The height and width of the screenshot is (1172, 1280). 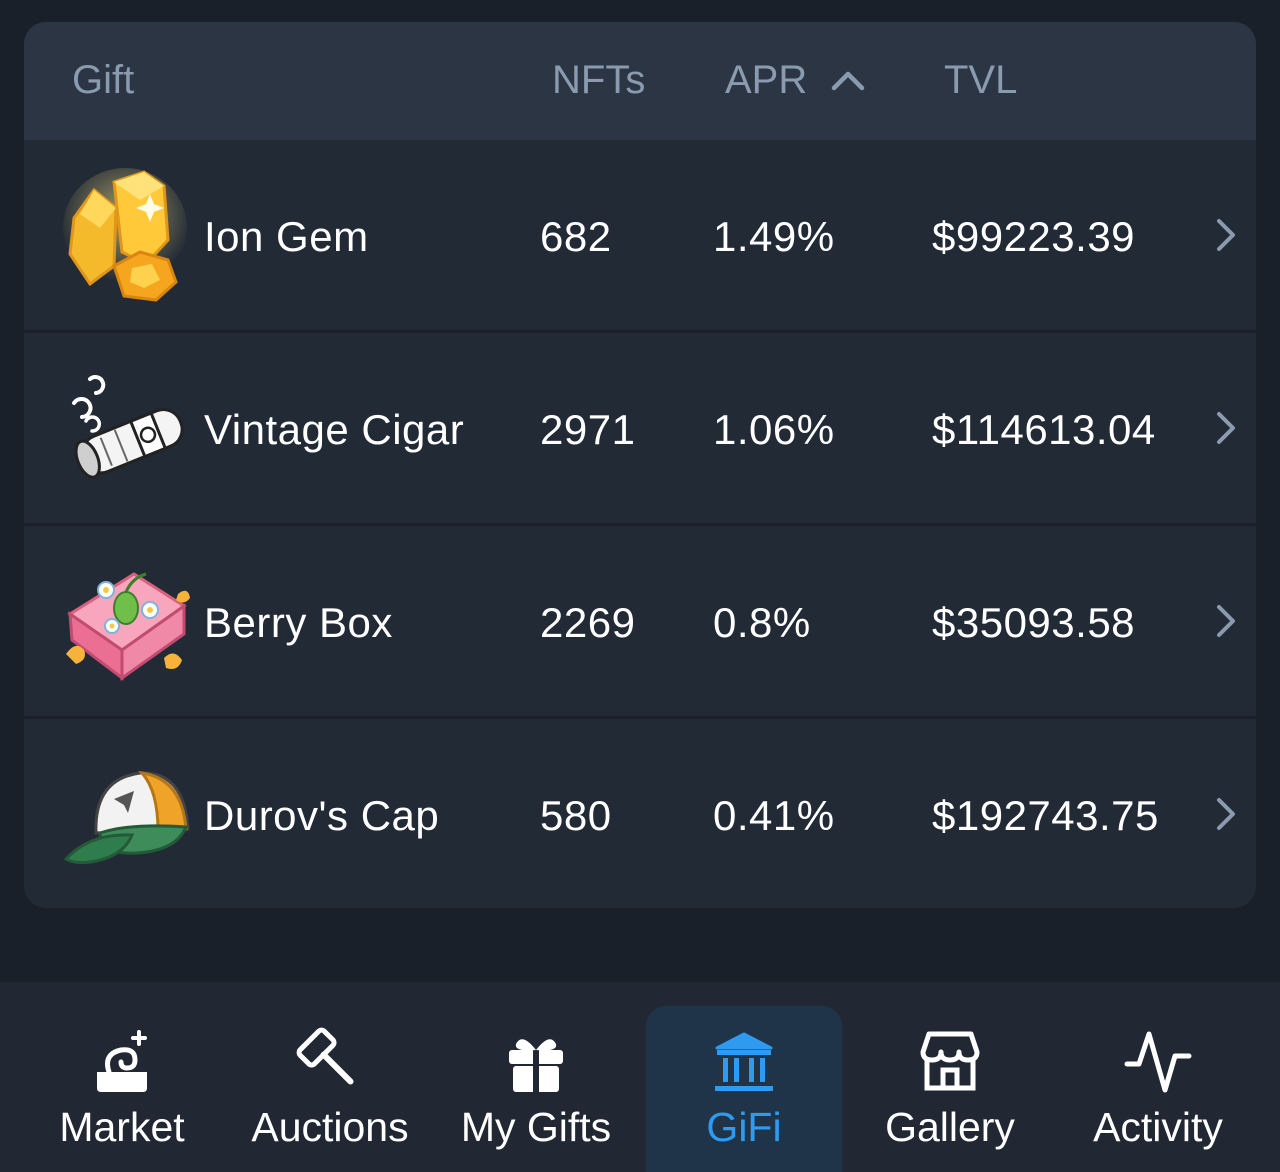 What do you see at coordinates (128, 627) in the screenshot?
I see `berry-box-icon` at bounding box center [128, 627].